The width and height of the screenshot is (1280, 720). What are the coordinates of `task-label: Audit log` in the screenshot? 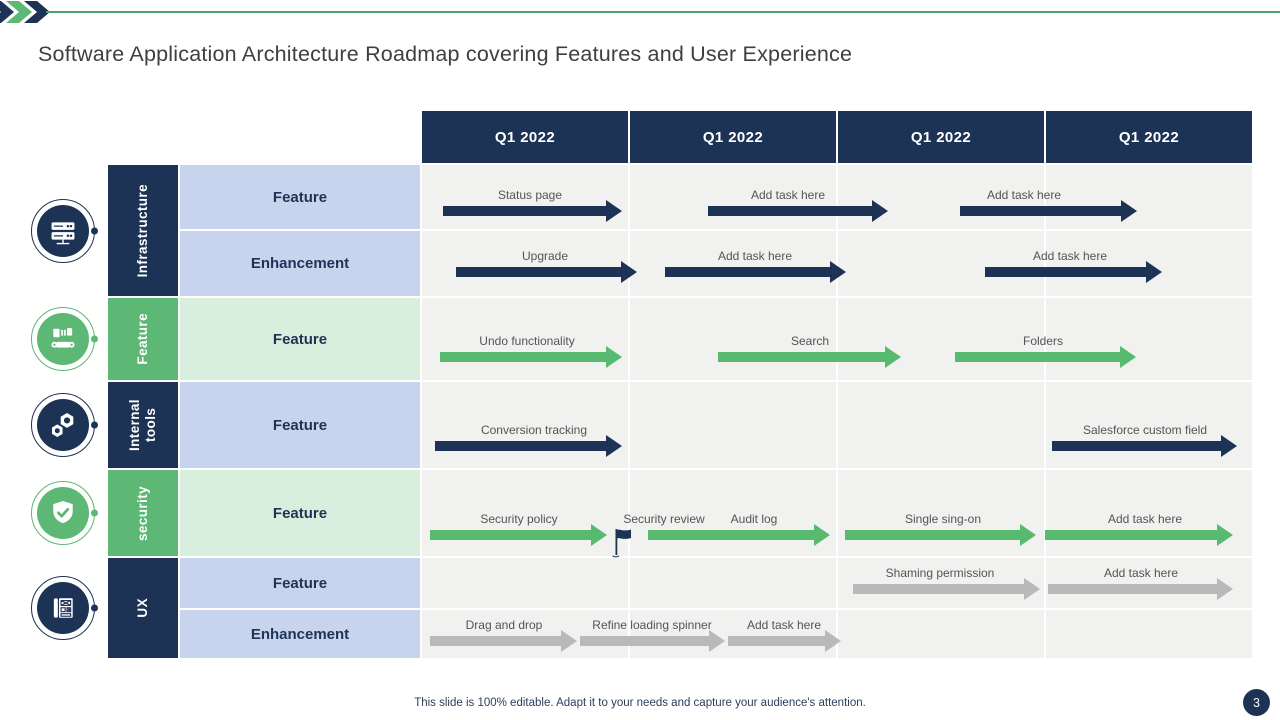 It's located at (754, 519).